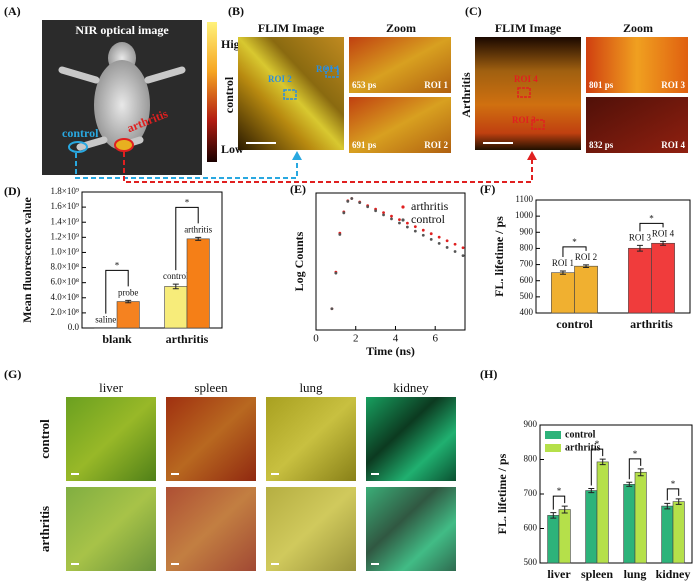 The height and width of the screenshot is (586, 700). What do you see at coordinates (436, 85) in the screenshot?
I see `zoom-roi: ROI 1` at bounding box center [436, 85].